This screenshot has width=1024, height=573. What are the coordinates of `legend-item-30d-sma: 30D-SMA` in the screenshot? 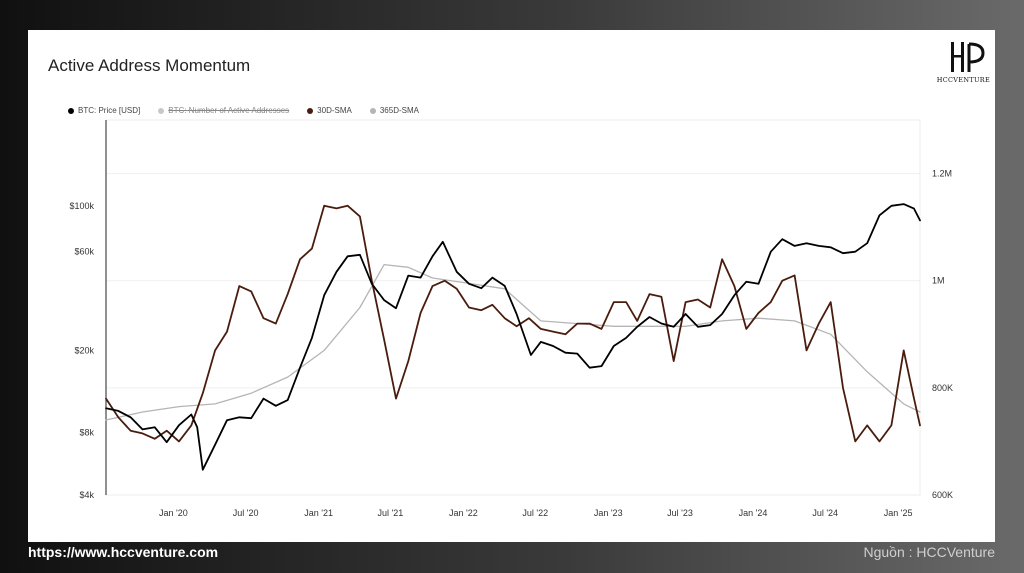 It's located at (329, 110).